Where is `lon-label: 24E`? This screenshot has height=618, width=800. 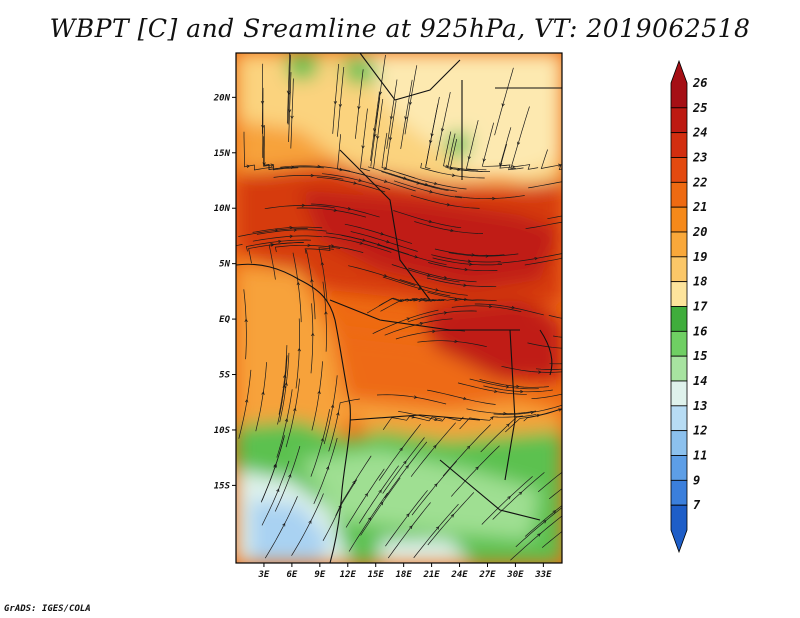 lon-label: 24E is located at coordinates (459, 575).